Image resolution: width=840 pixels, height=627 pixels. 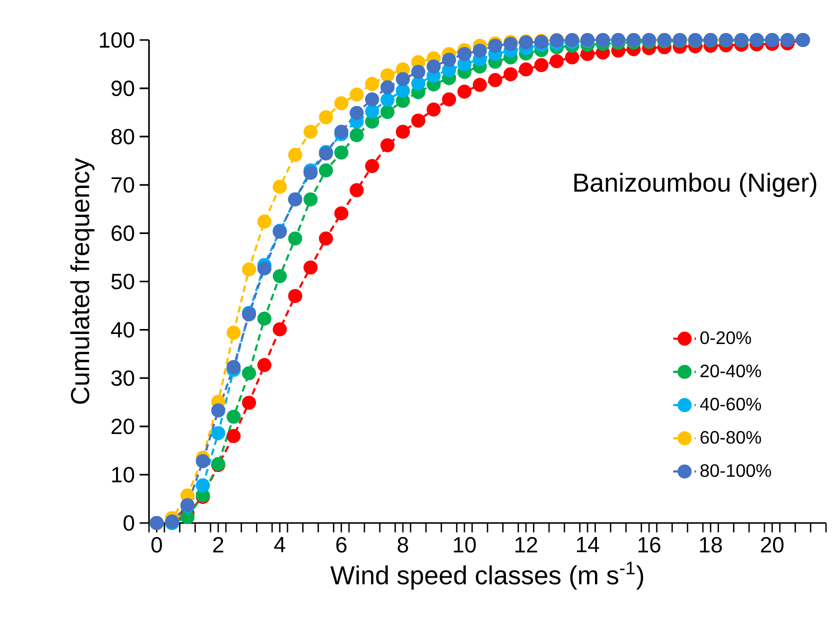 What do you see at coordinates (123, 233) in the screenshot?
I see `y-tick-label: 60` at bounding box center [123, 233].